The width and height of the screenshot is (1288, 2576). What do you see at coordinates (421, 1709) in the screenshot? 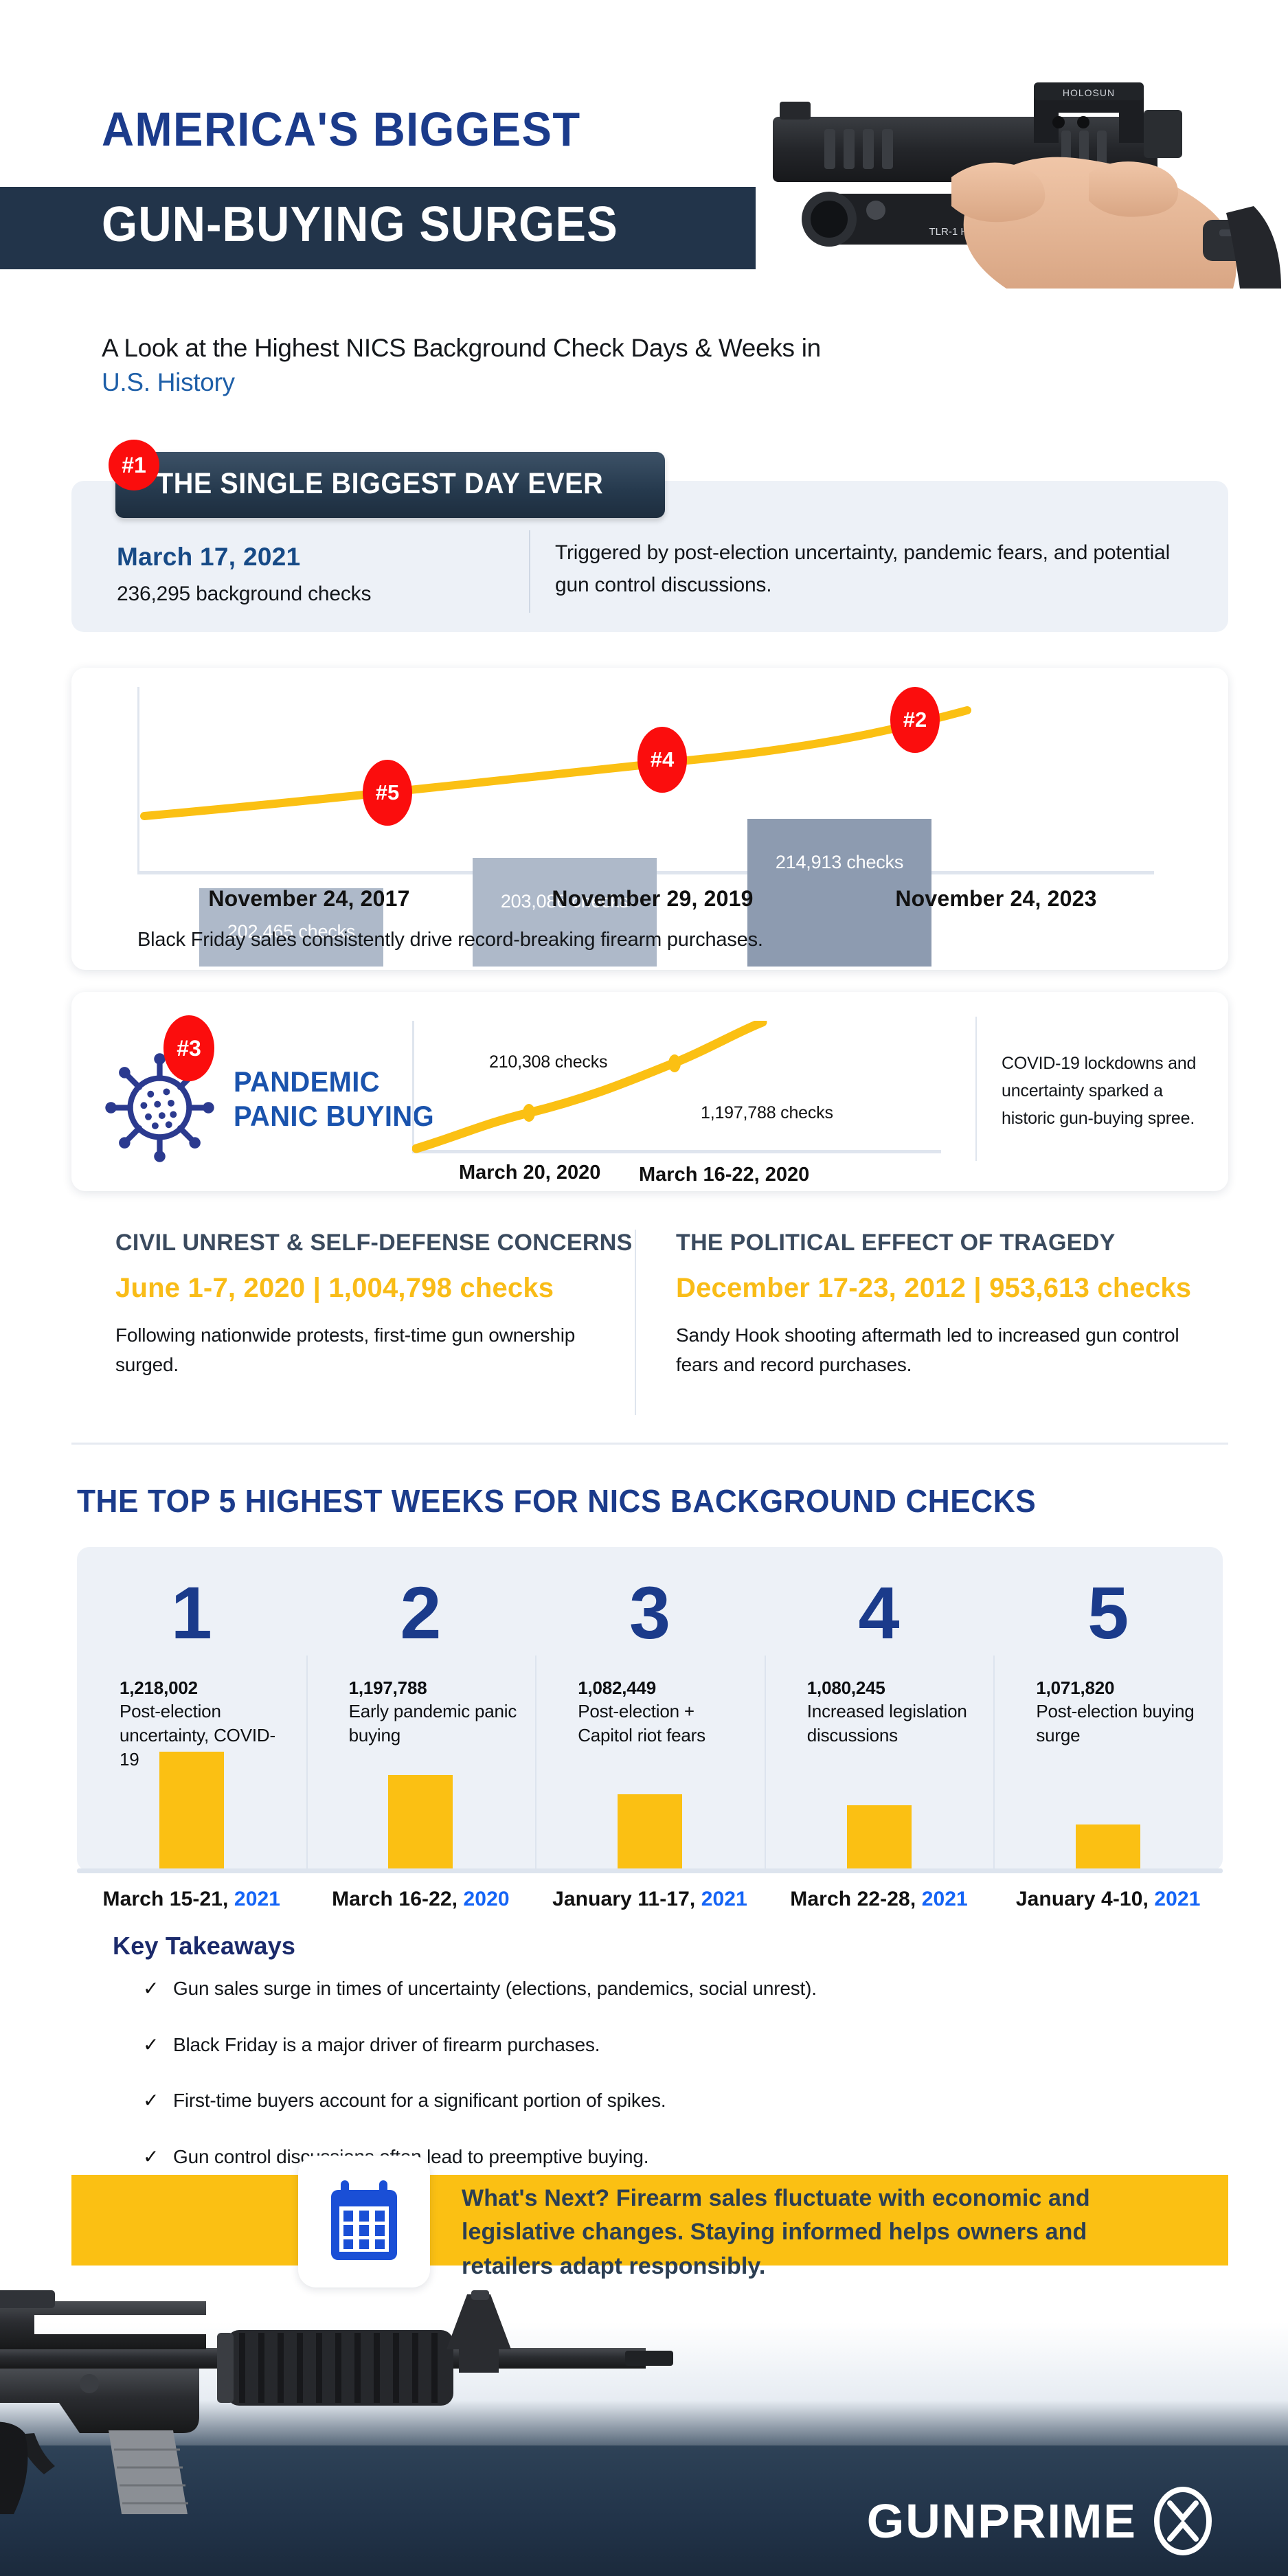
I see `top5-column-2: 2 1,197,788 Early pandemic panic buying` at bounding box center [421, 1709].